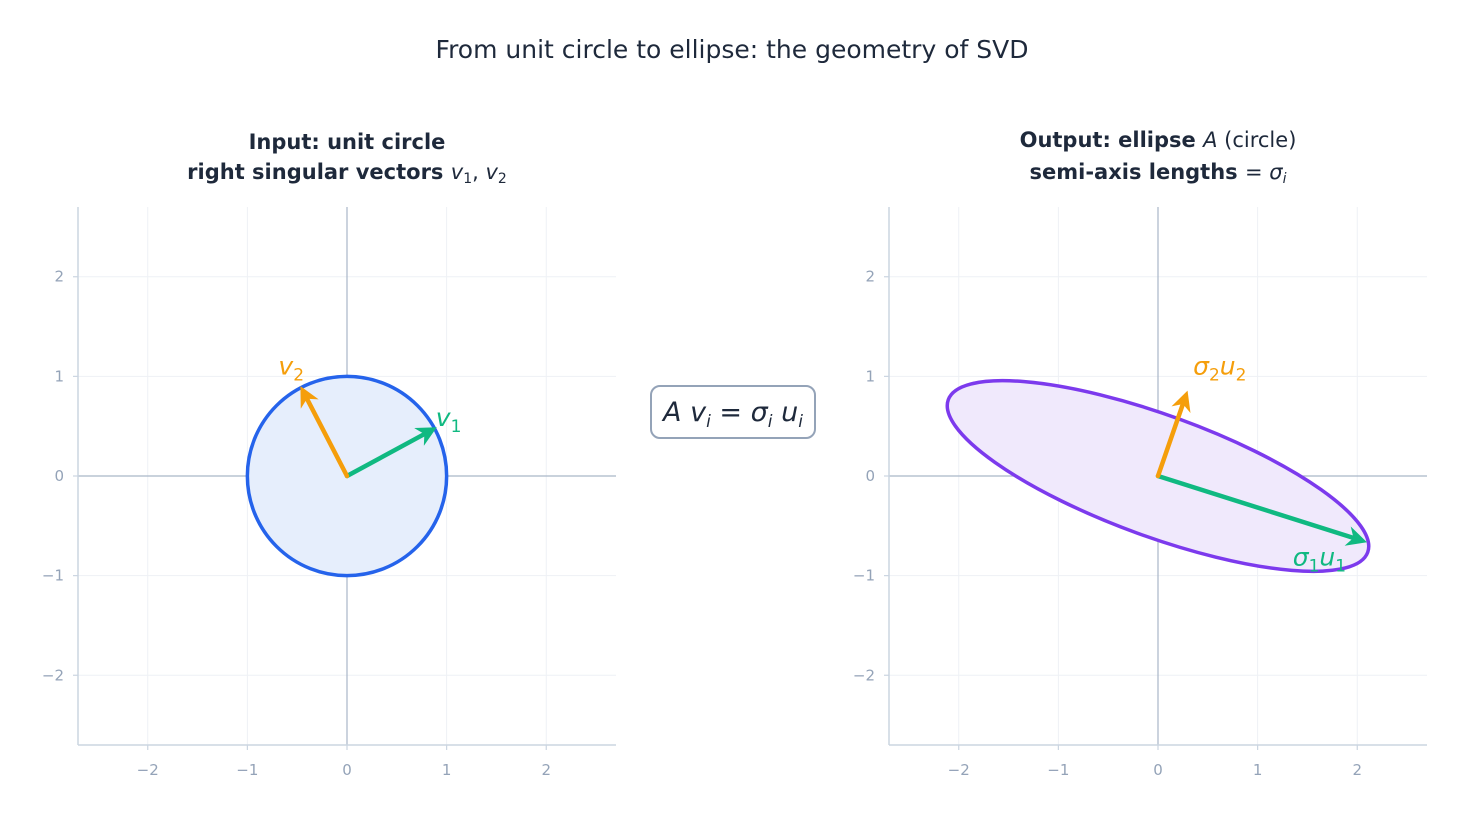 This screenshot has height=816, width=1464. I want to click on left-panel-title-line2: right singular vectors v1, v2, so click(347, 173).